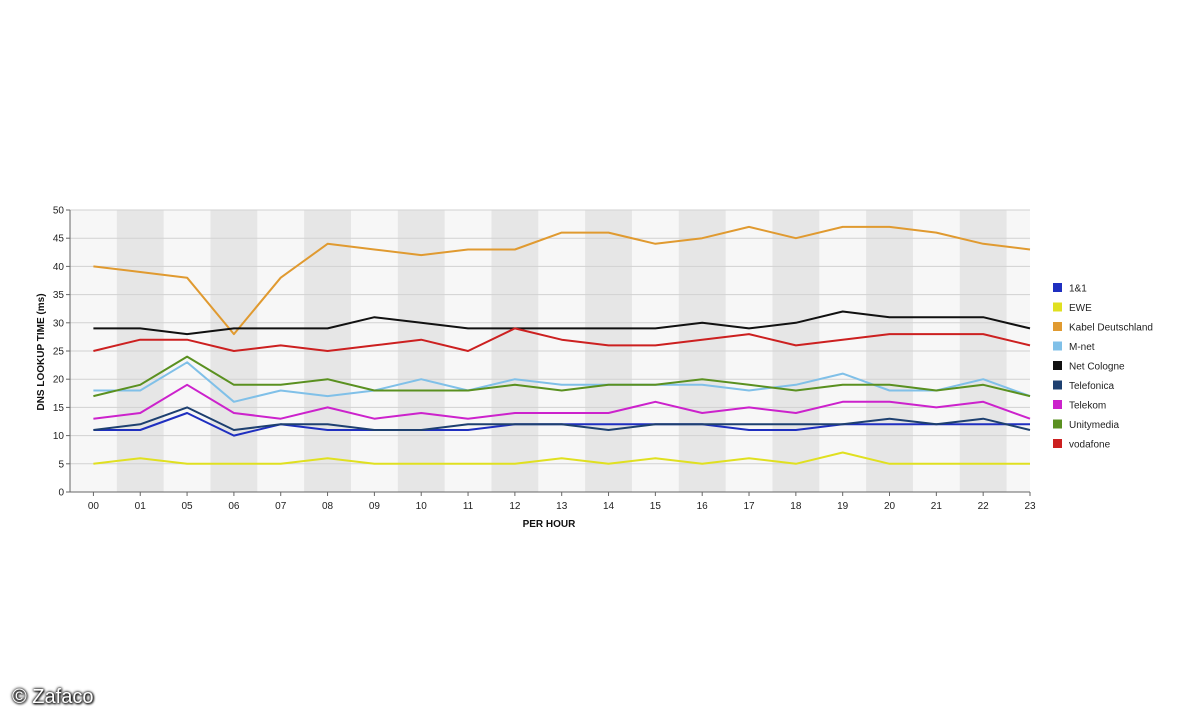 The image size is (1200, 720). I want to click on y-tick-labels: 0 5 10 15 20 25 30 35 40 45 50, so click(59, 352).